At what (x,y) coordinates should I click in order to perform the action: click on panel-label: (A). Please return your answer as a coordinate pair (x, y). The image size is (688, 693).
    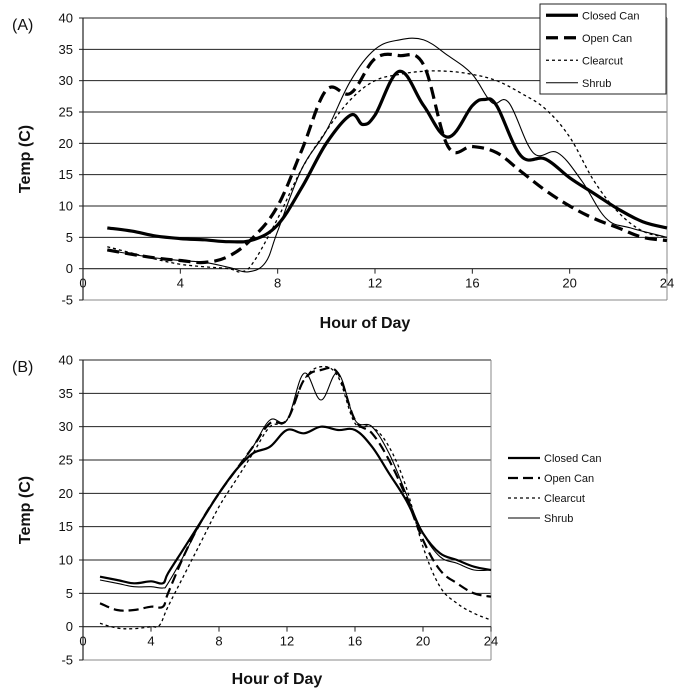
    Looking at the image, I should click on (22, 25).